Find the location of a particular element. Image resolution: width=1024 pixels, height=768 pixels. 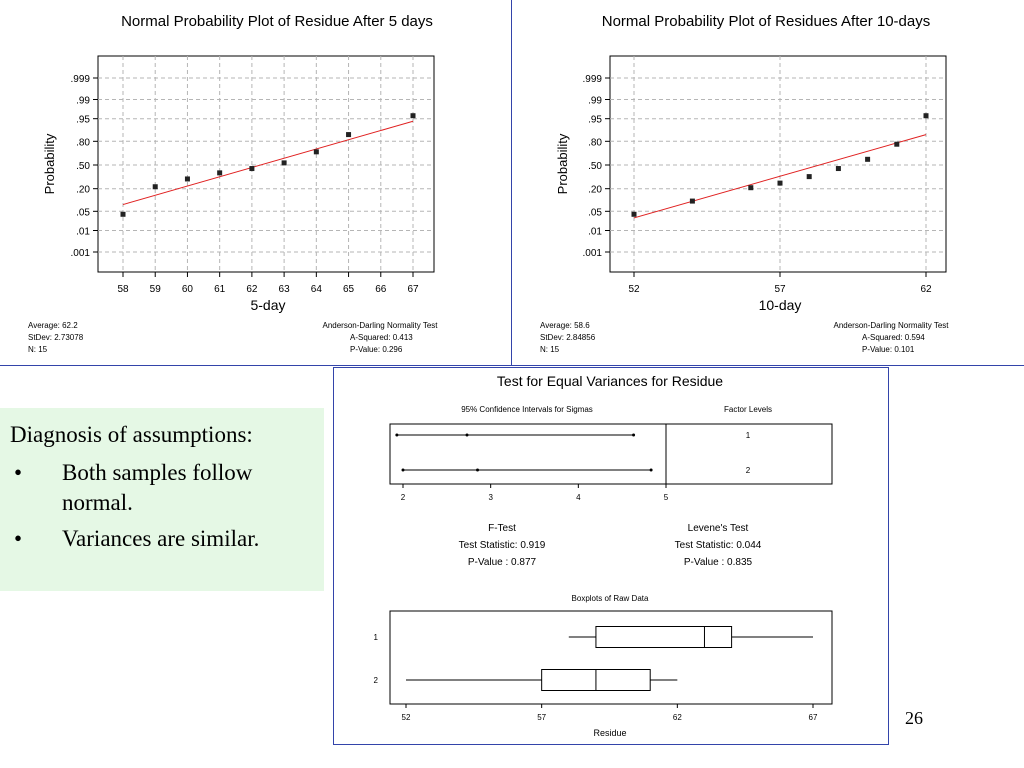

boxplot-frame is located at coordinates (611, 657).